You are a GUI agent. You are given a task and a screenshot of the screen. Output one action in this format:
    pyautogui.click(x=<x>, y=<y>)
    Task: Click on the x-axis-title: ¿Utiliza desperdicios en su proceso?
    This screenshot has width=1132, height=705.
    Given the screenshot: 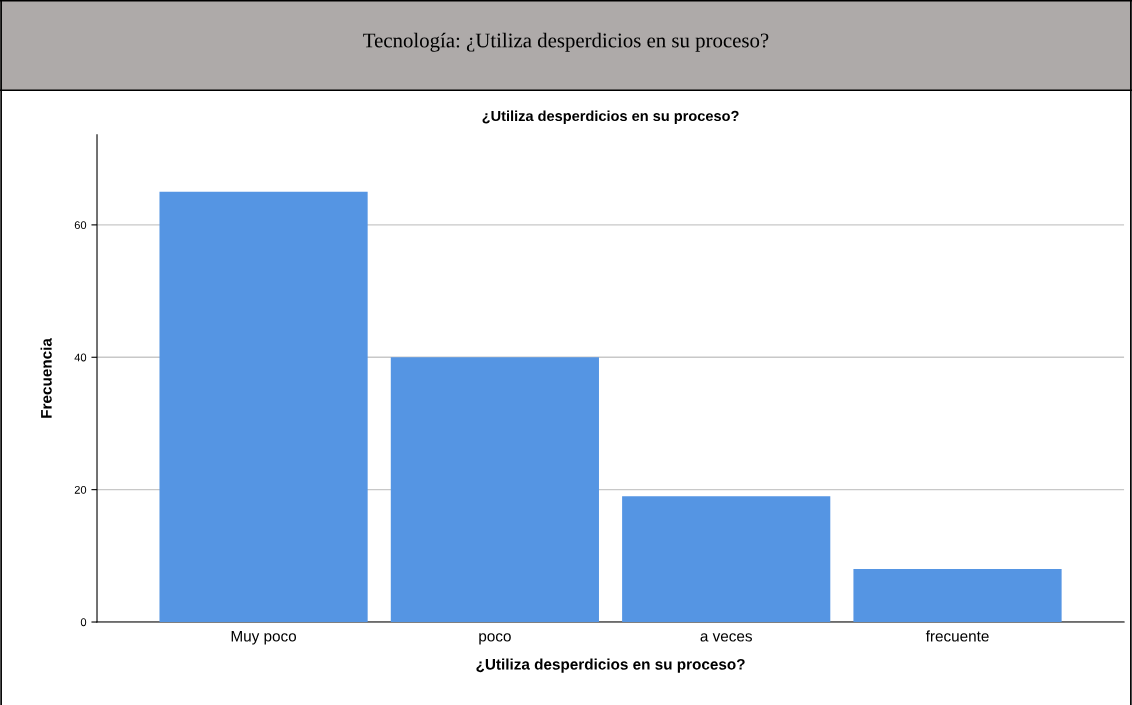 What is the action you would take?
    pyautogui.click(x=610, y=665)
    